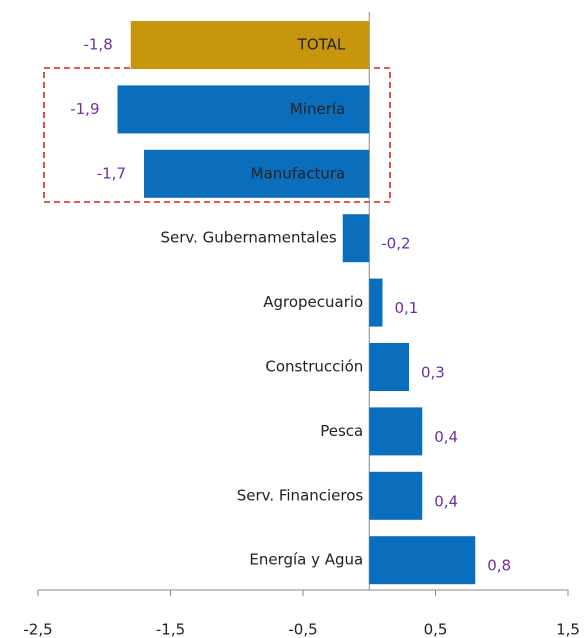  Describe the element at coordinates (300, 495) in the screenshot. I see `category-label: Serv. Financieros` at that location.